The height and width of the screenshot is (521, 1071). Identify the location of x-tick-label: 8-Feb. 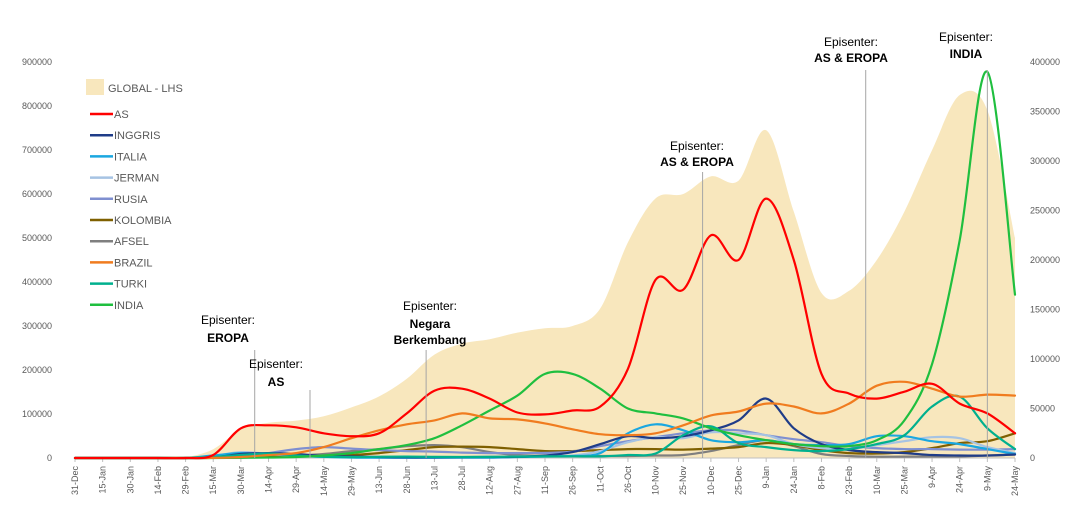
(821, 478).